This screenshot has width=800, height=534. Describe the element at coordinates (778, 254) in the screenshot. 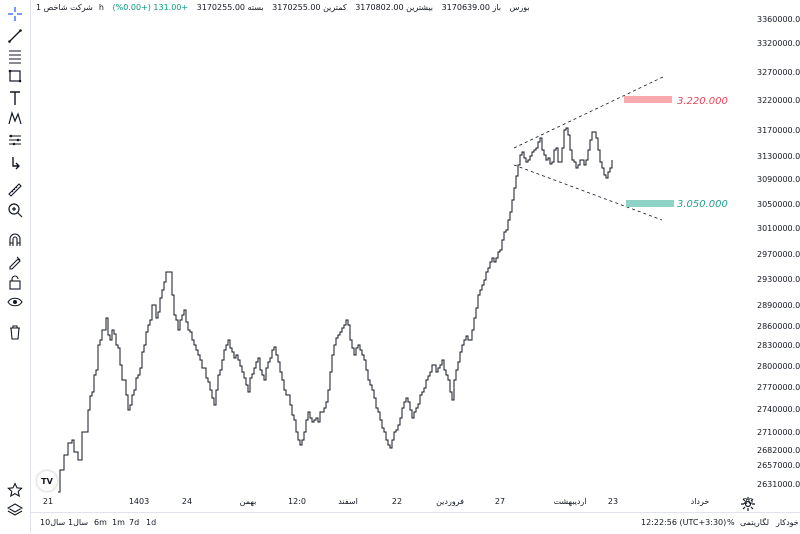

I see `price-tick-label: 2970000.00` at that location.